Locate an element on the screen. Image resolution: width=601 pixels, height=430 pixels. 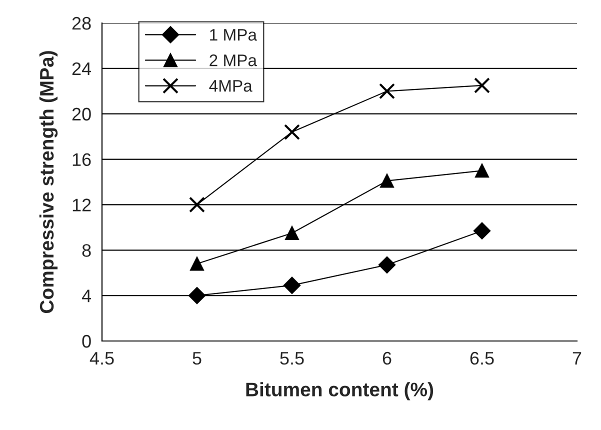
y-tick-label: 16 is located at coordinates (81, 159).